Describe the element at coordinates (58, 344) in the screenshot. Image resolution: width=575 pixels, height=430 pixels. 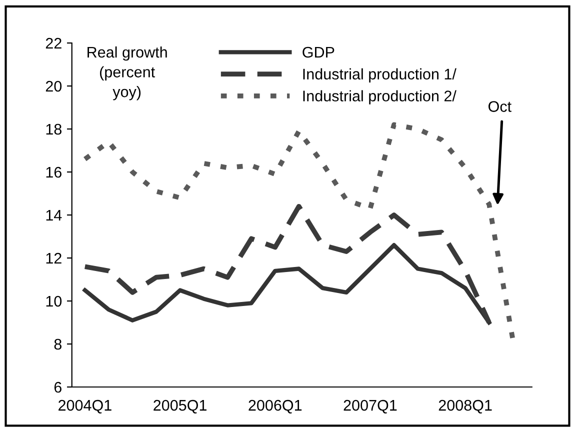
I see `y-tick-label: 8` at that location.